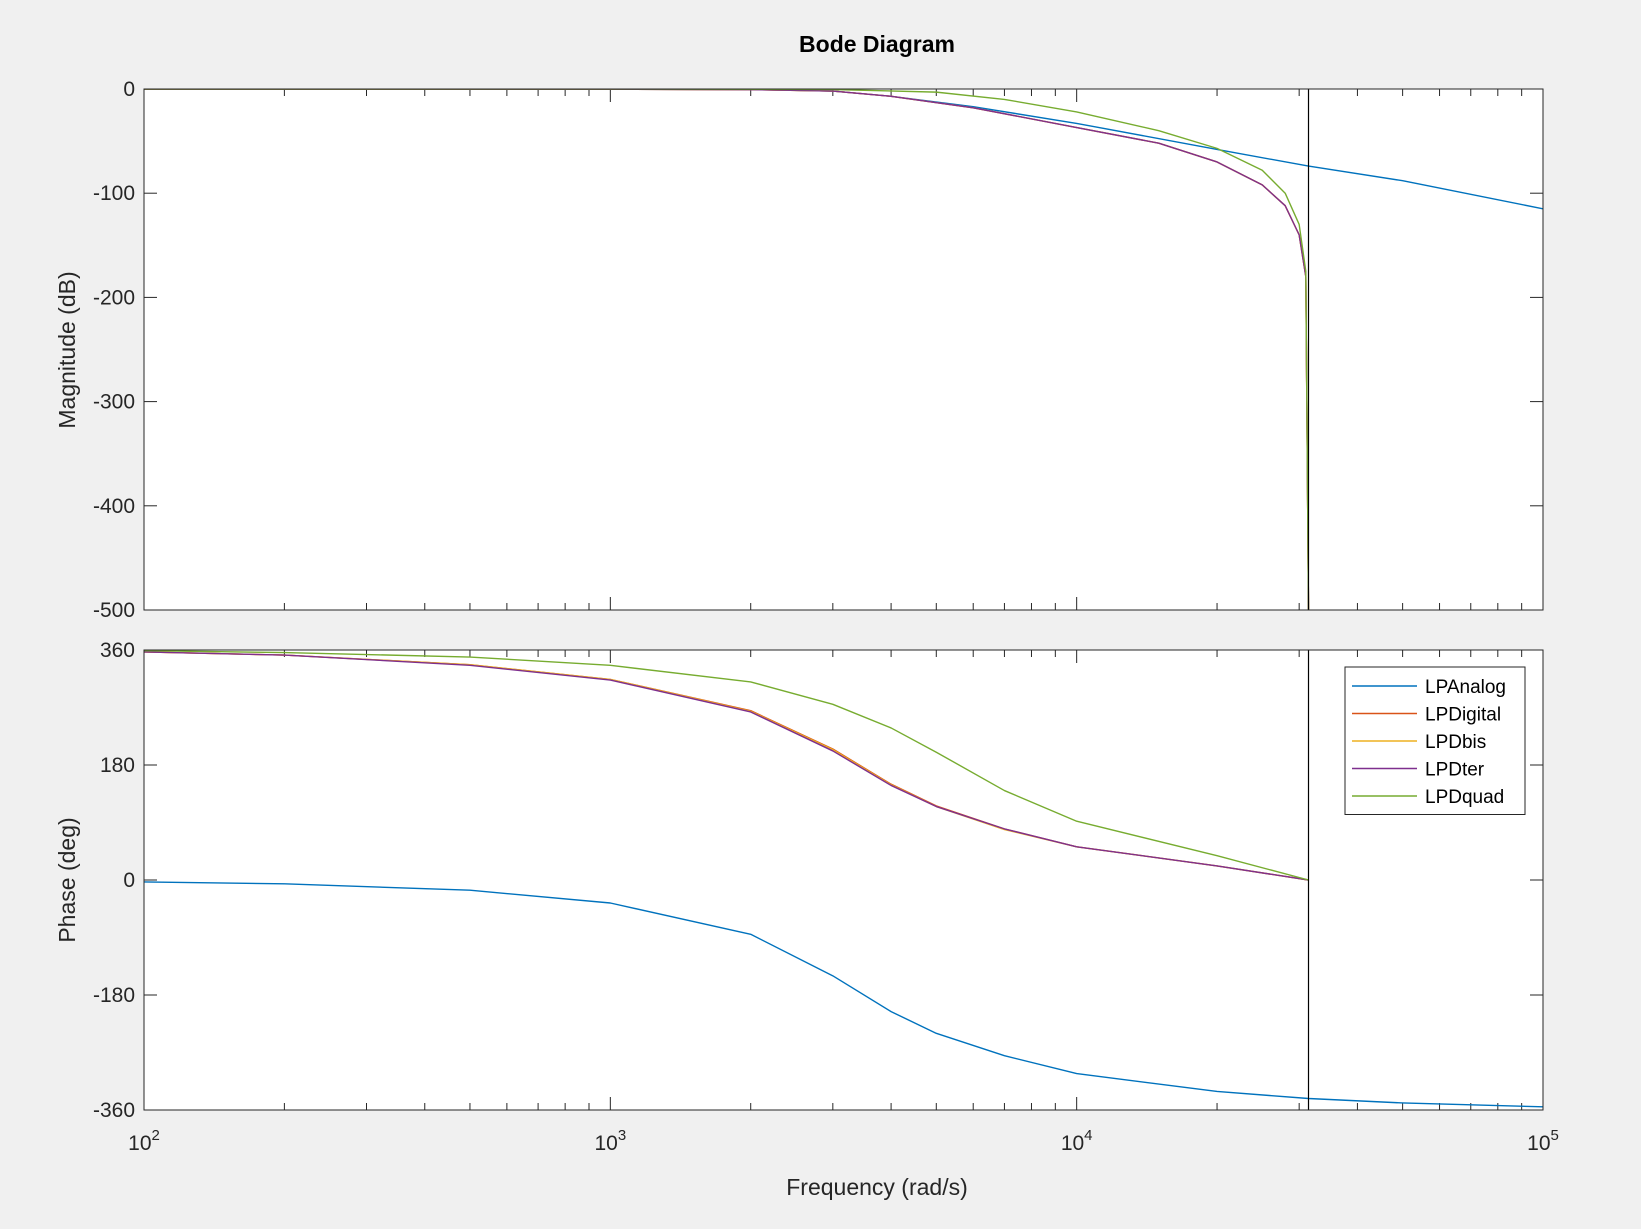 The width and height of the screenshot is (1641, 1229). What do you see at coordinates (117, 765) in the screenshot?
I see `y-tick-label: 180` at bounding box center [117, 765].